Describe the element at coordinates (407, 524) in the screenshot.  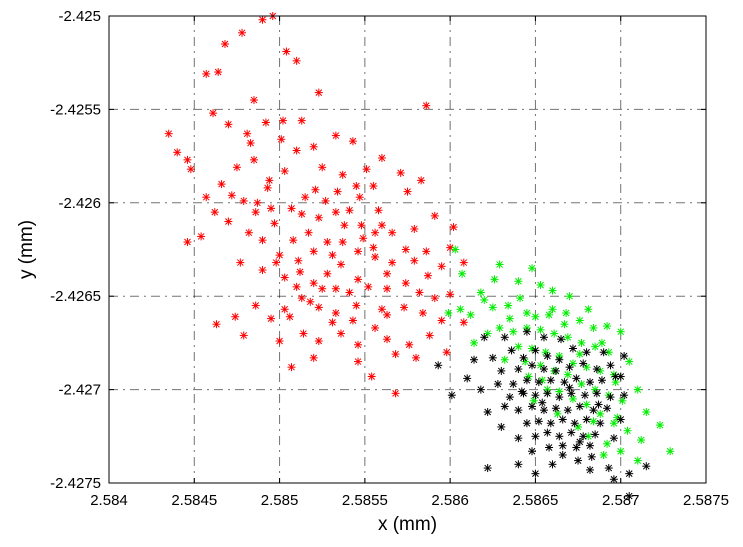
I see `x-axis-label: x (mm)` at that location.